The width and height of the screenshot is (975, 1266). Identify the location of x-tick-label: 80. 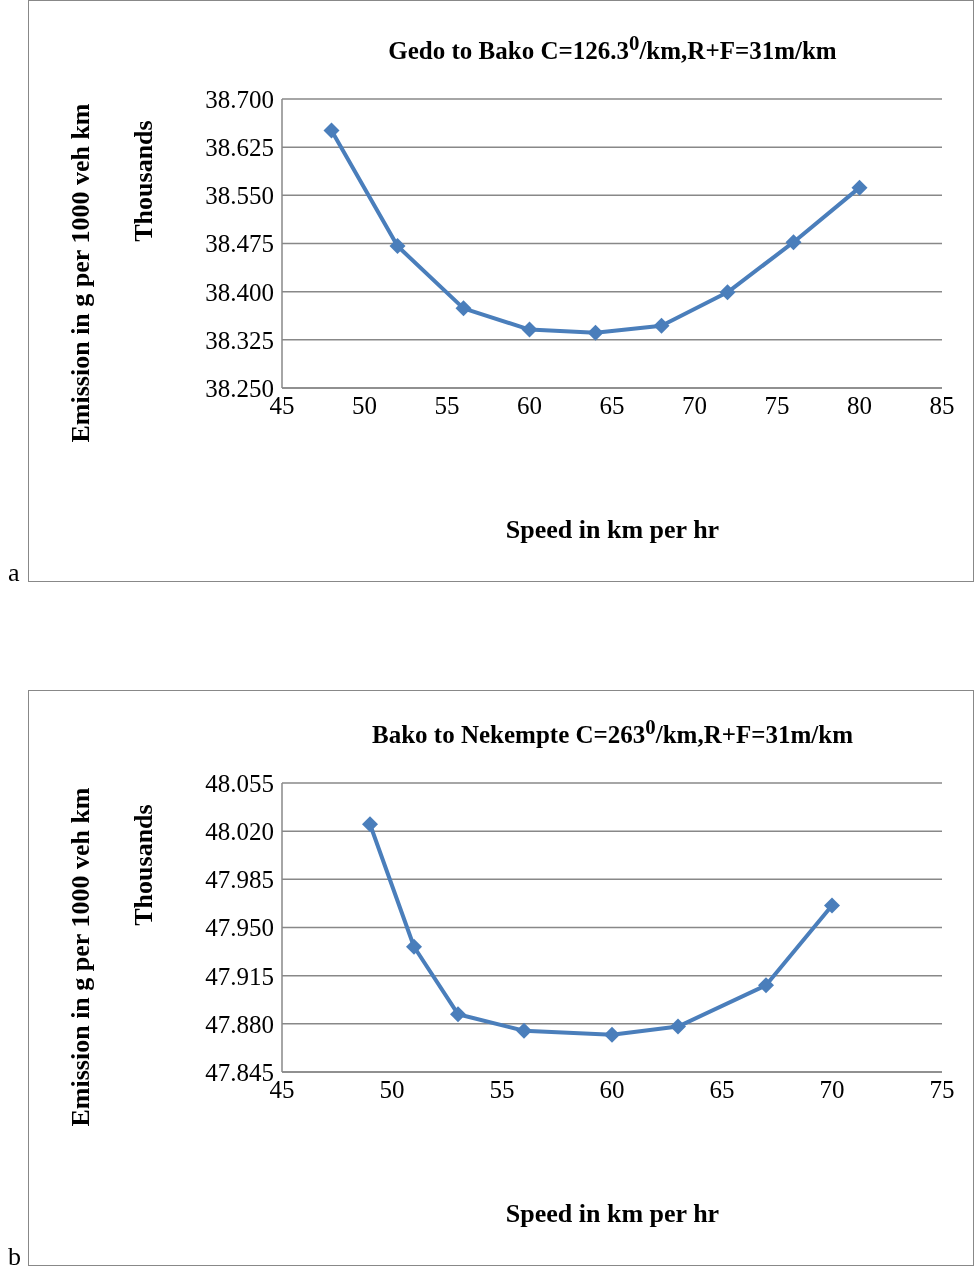
(859, 405).